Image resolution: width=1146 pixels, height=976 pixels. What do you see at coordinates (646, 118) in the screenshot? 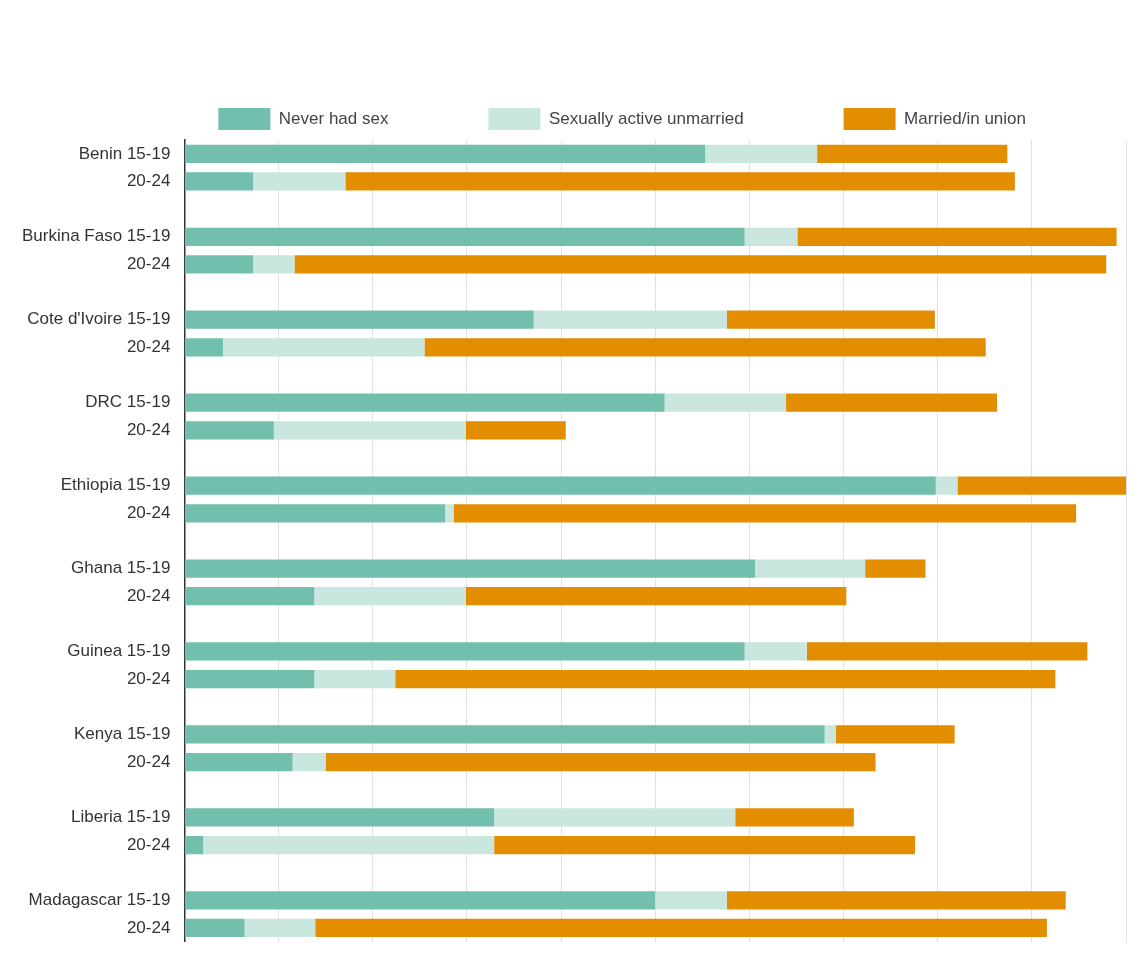
I see `legend-label: Sexually active unmarried` at bounding box center [646, 118].